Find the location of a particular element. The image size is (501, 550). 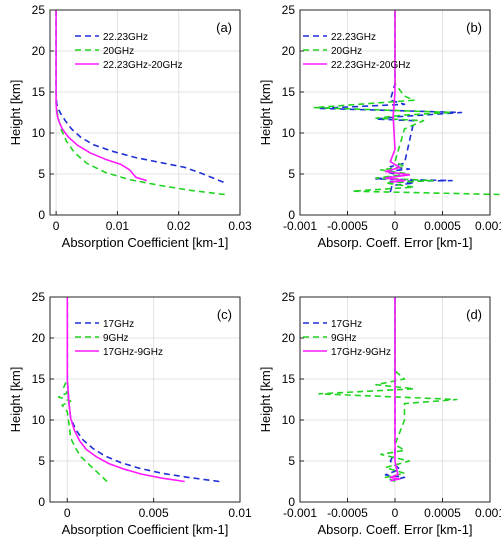

panel-label: (c) is located at coordinates (224, 314).